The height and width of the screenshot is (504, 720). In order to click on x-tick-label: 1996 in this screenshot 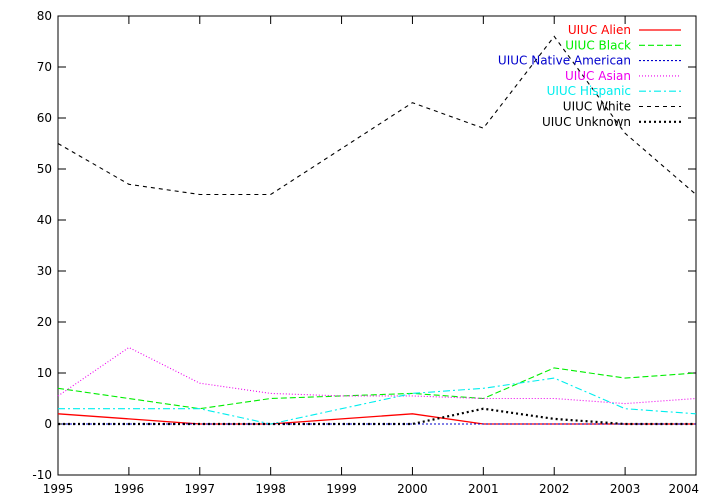, I will do `click(129, 489)`.